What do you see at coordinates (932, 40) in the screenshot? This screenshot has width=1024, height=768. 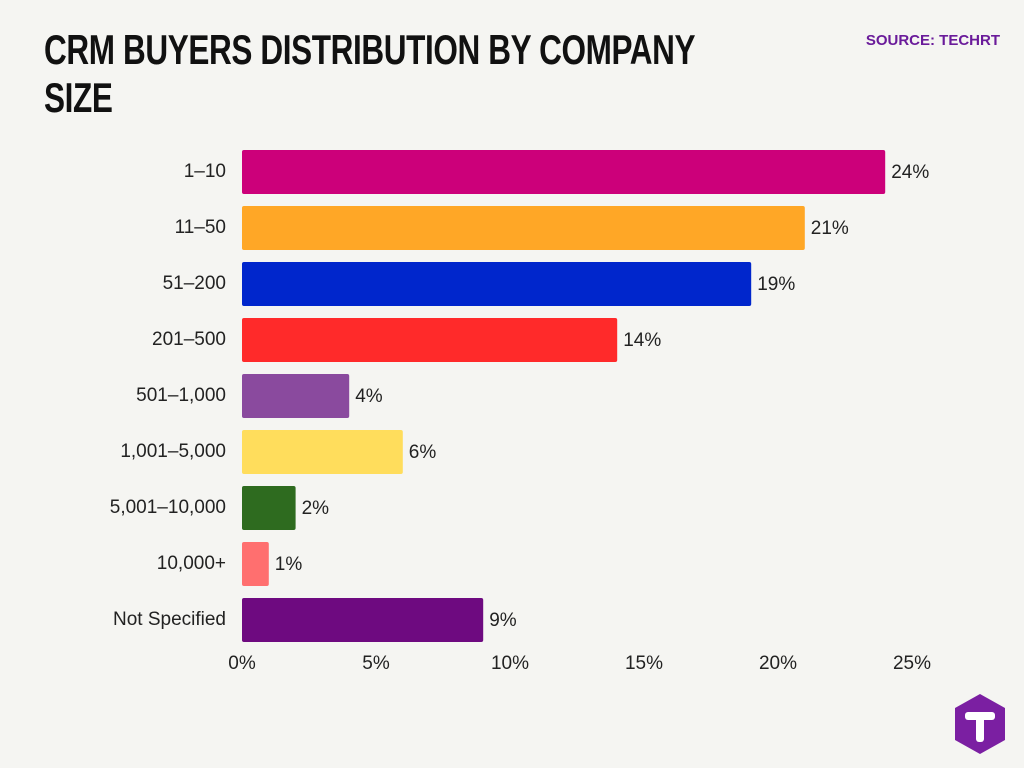 I see `source: SOURCE: TECHRT` at bounding box center [932, 40].